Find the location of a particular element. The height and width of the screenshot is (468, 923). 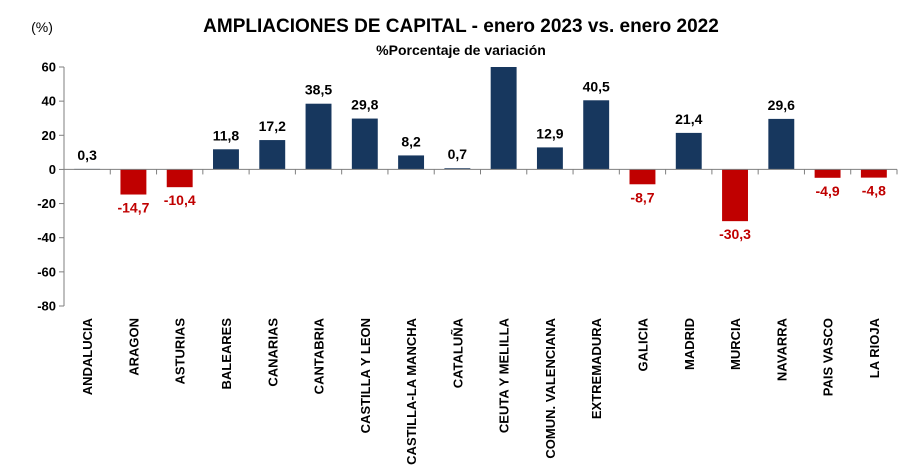

data-label: 0,7 is located at coordinates (458, 154).